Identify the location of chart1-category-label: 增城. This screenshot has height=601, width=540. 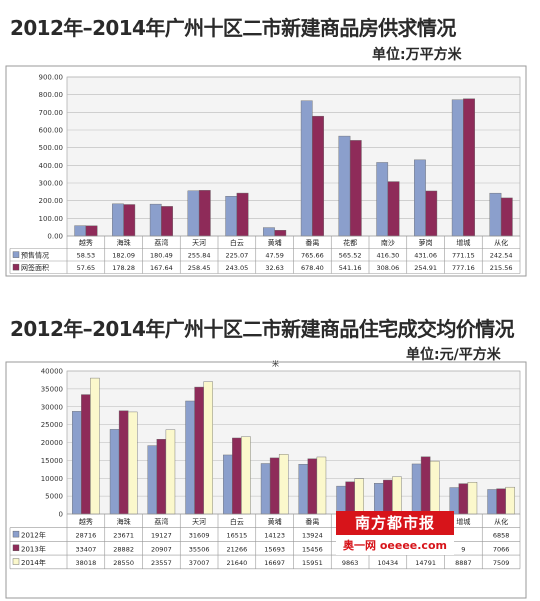
(463, 242).